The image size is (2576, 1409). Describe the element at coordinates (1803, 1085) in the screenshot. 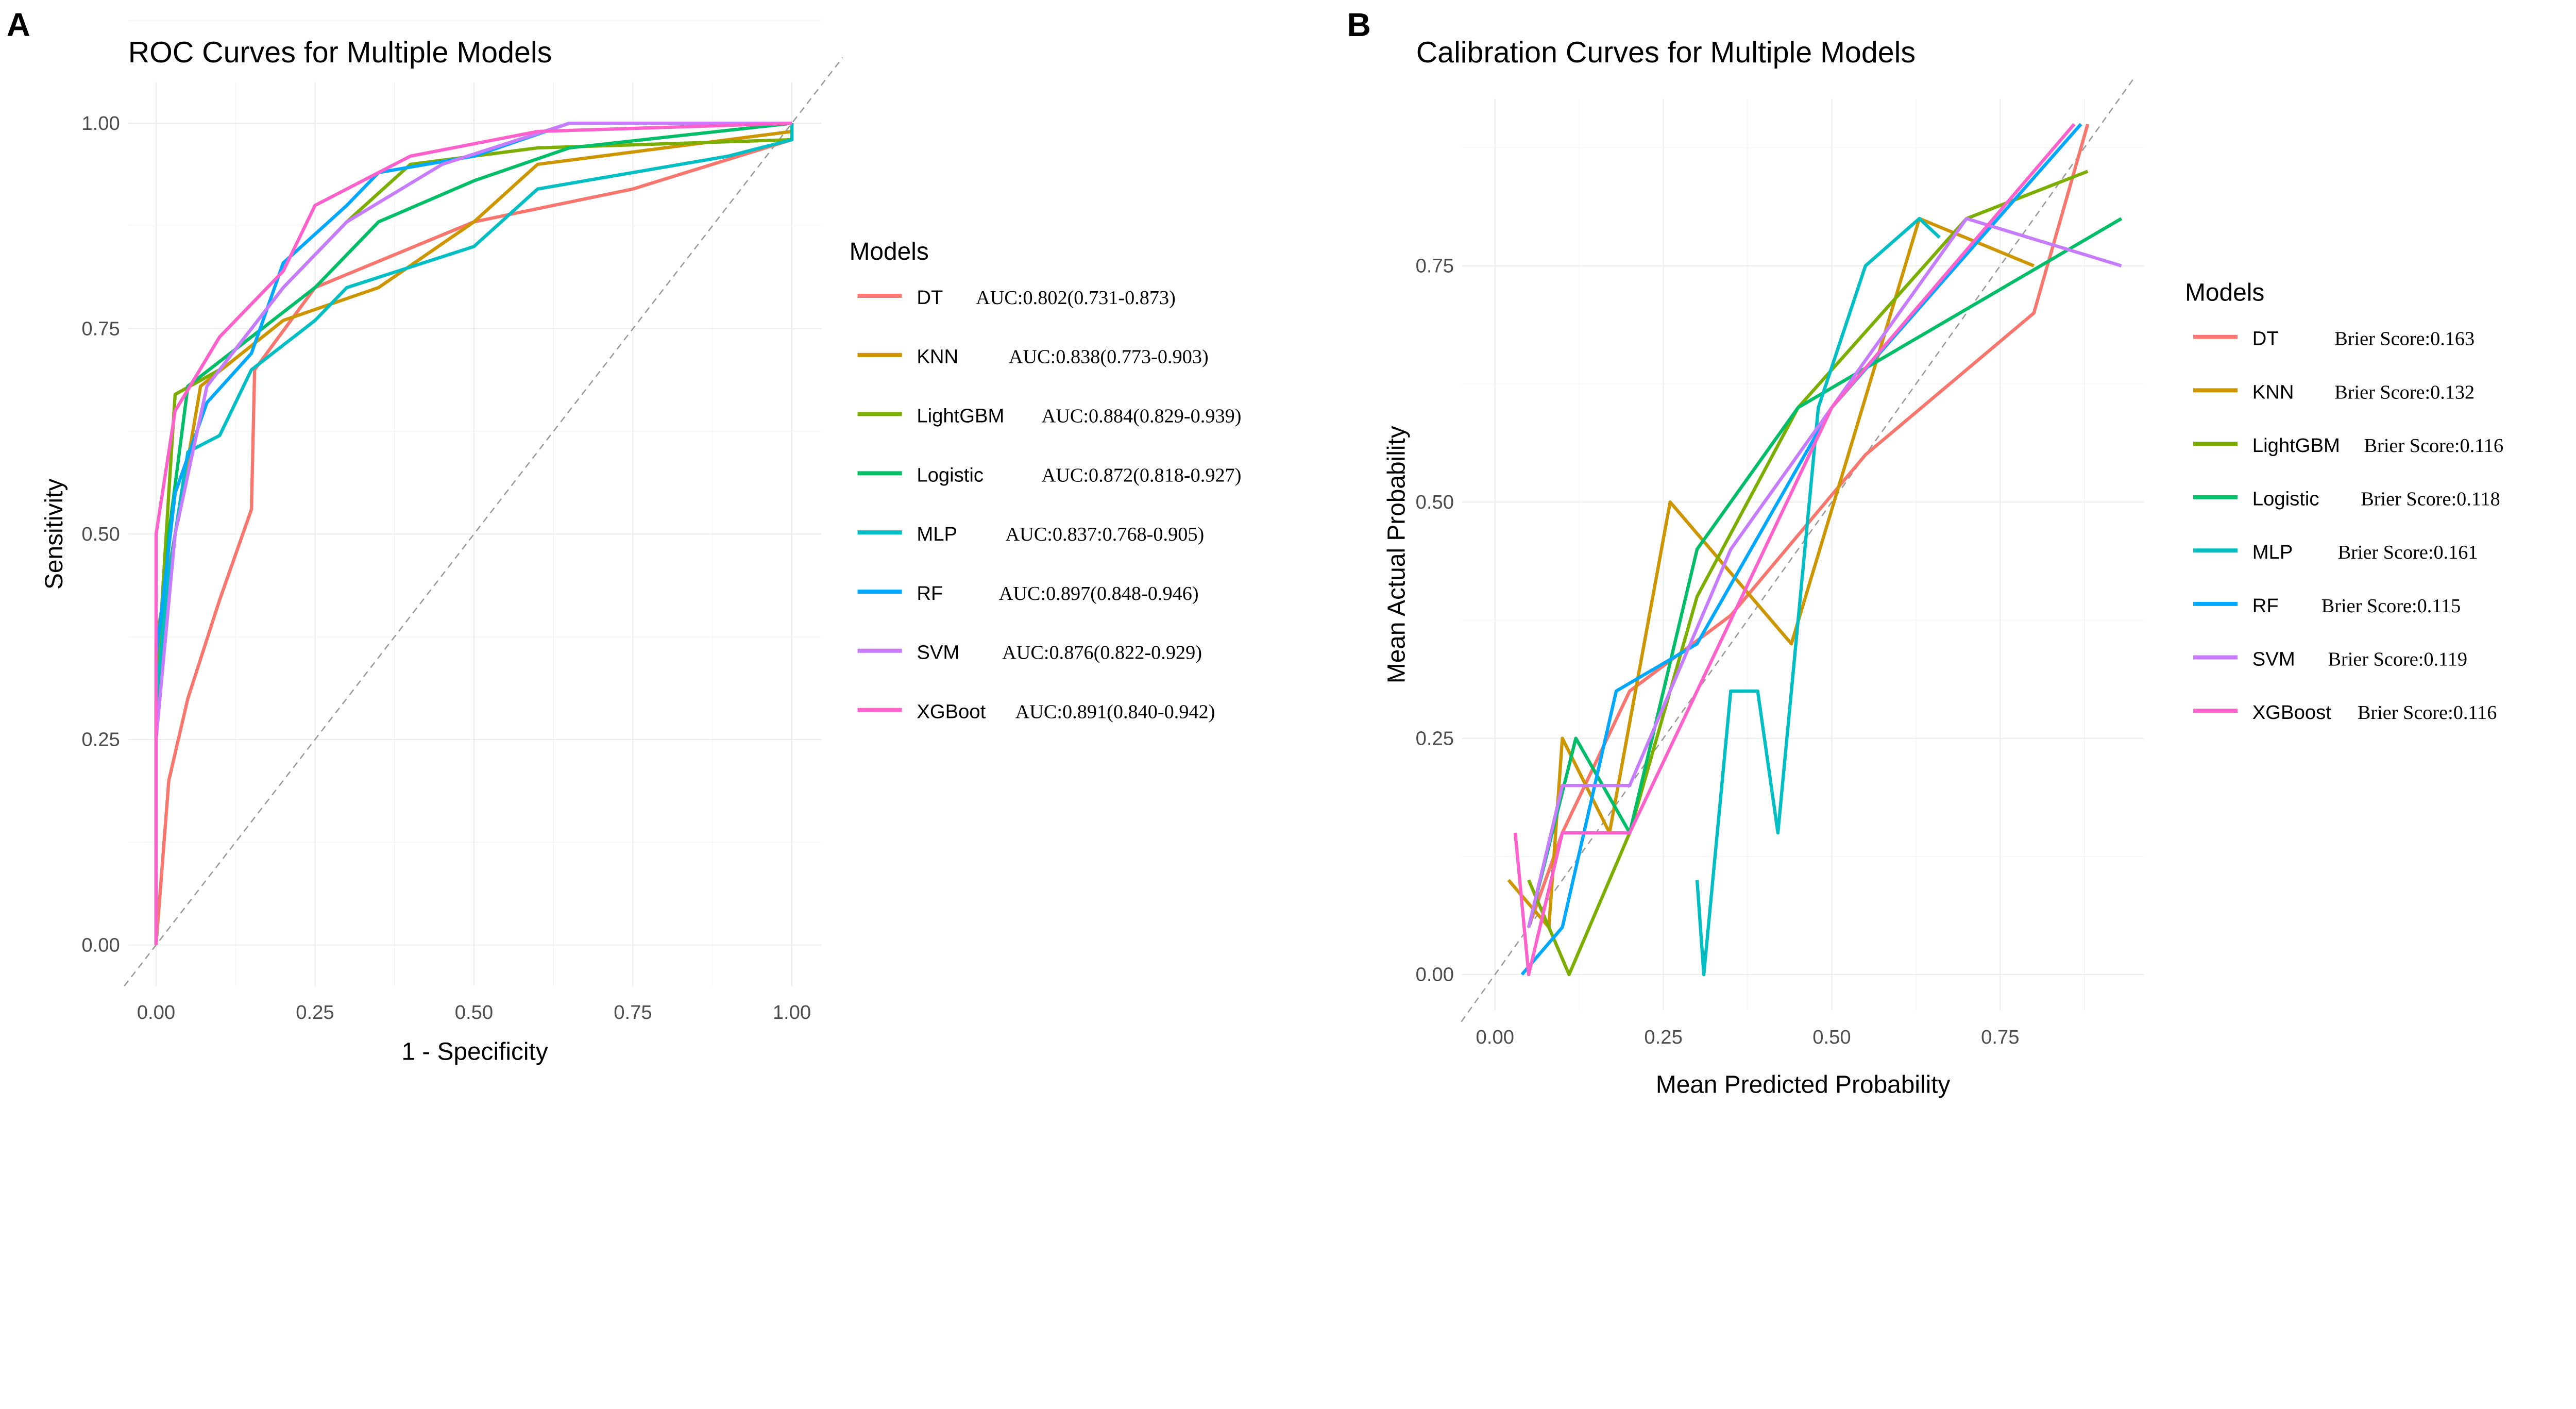

I see `x-axis-label: Mean Predicted Probability` at that location.